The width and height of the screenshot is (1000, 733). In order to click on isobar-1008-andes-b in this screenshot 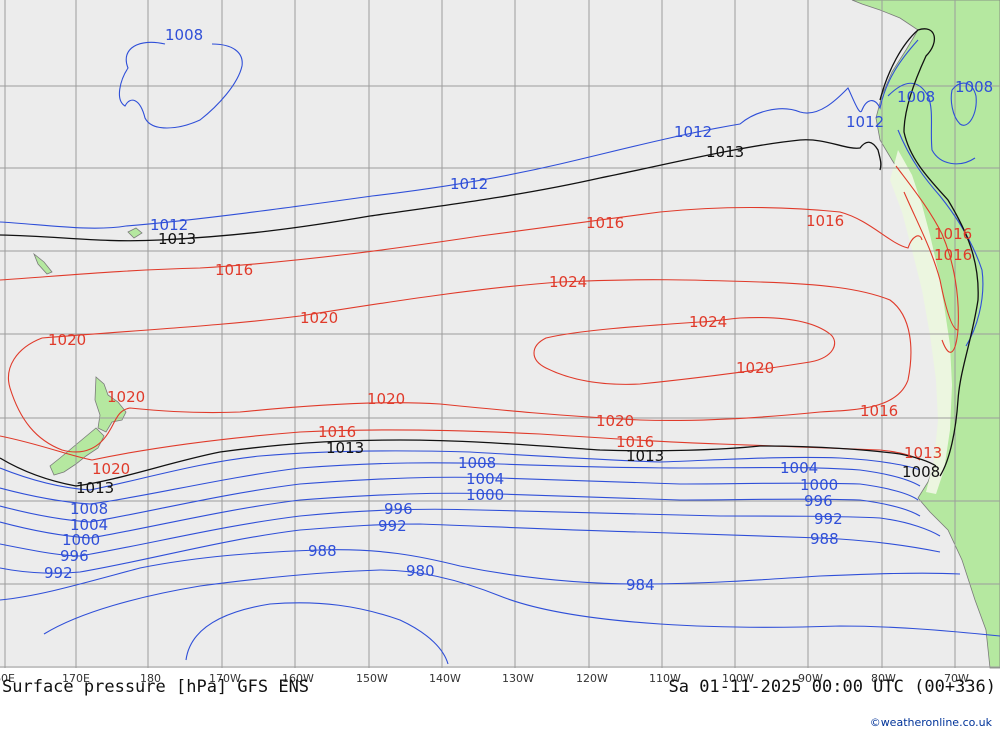, I will do `click(963, 104)`.